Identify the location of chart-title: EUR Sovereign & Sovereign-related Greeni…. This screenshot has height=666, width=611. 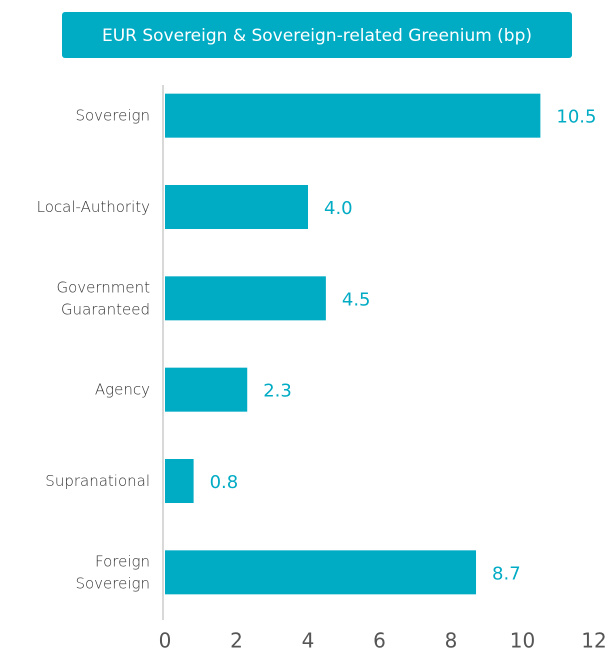
(317, 36).